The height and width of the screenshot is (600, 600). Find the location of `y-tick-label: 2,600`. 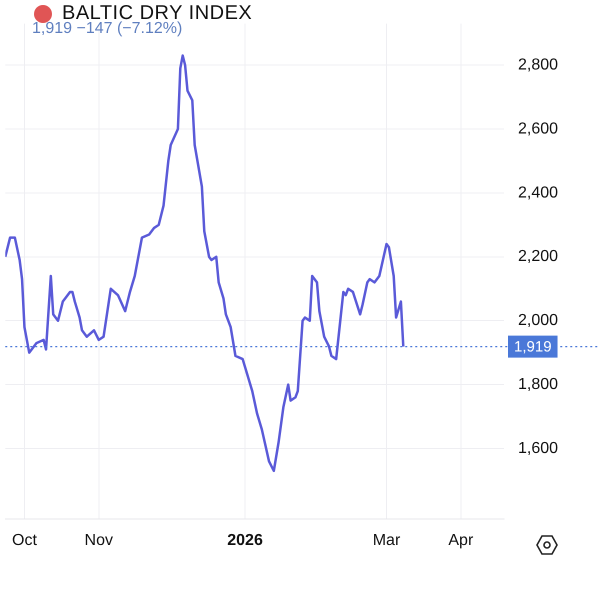

y-tick-label: 2,600 is located at coordinates (538, 129).